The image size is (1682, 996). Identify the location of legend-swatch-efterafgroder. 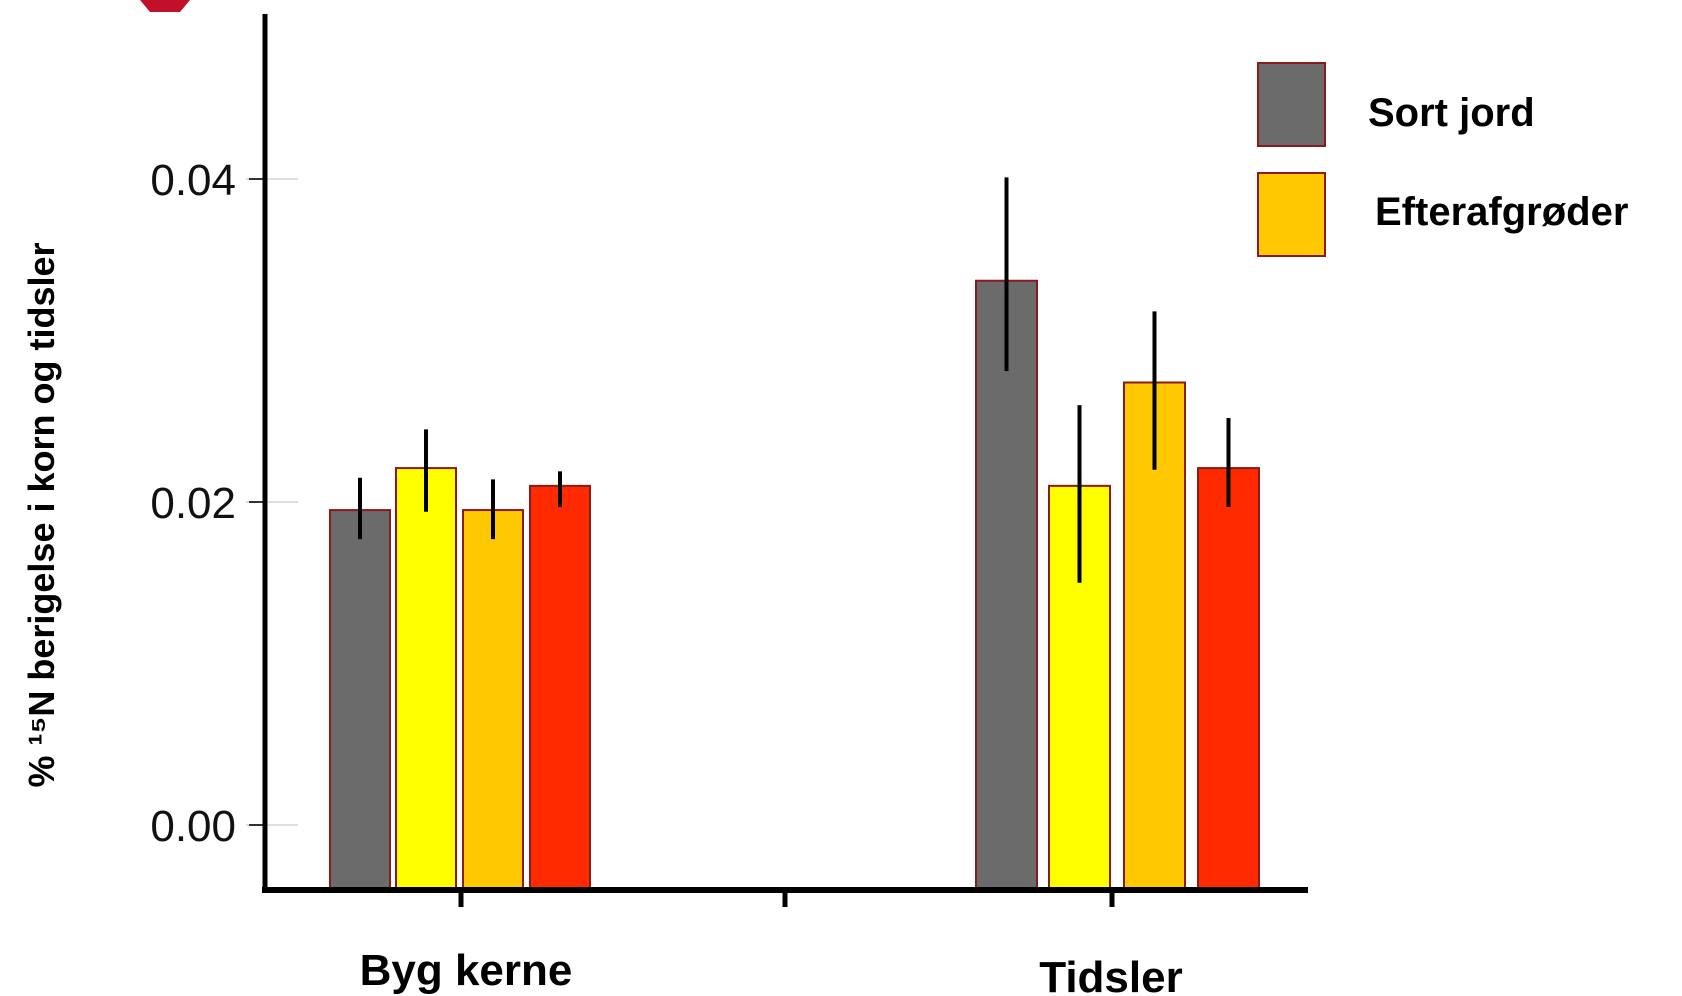
(1291, 214).